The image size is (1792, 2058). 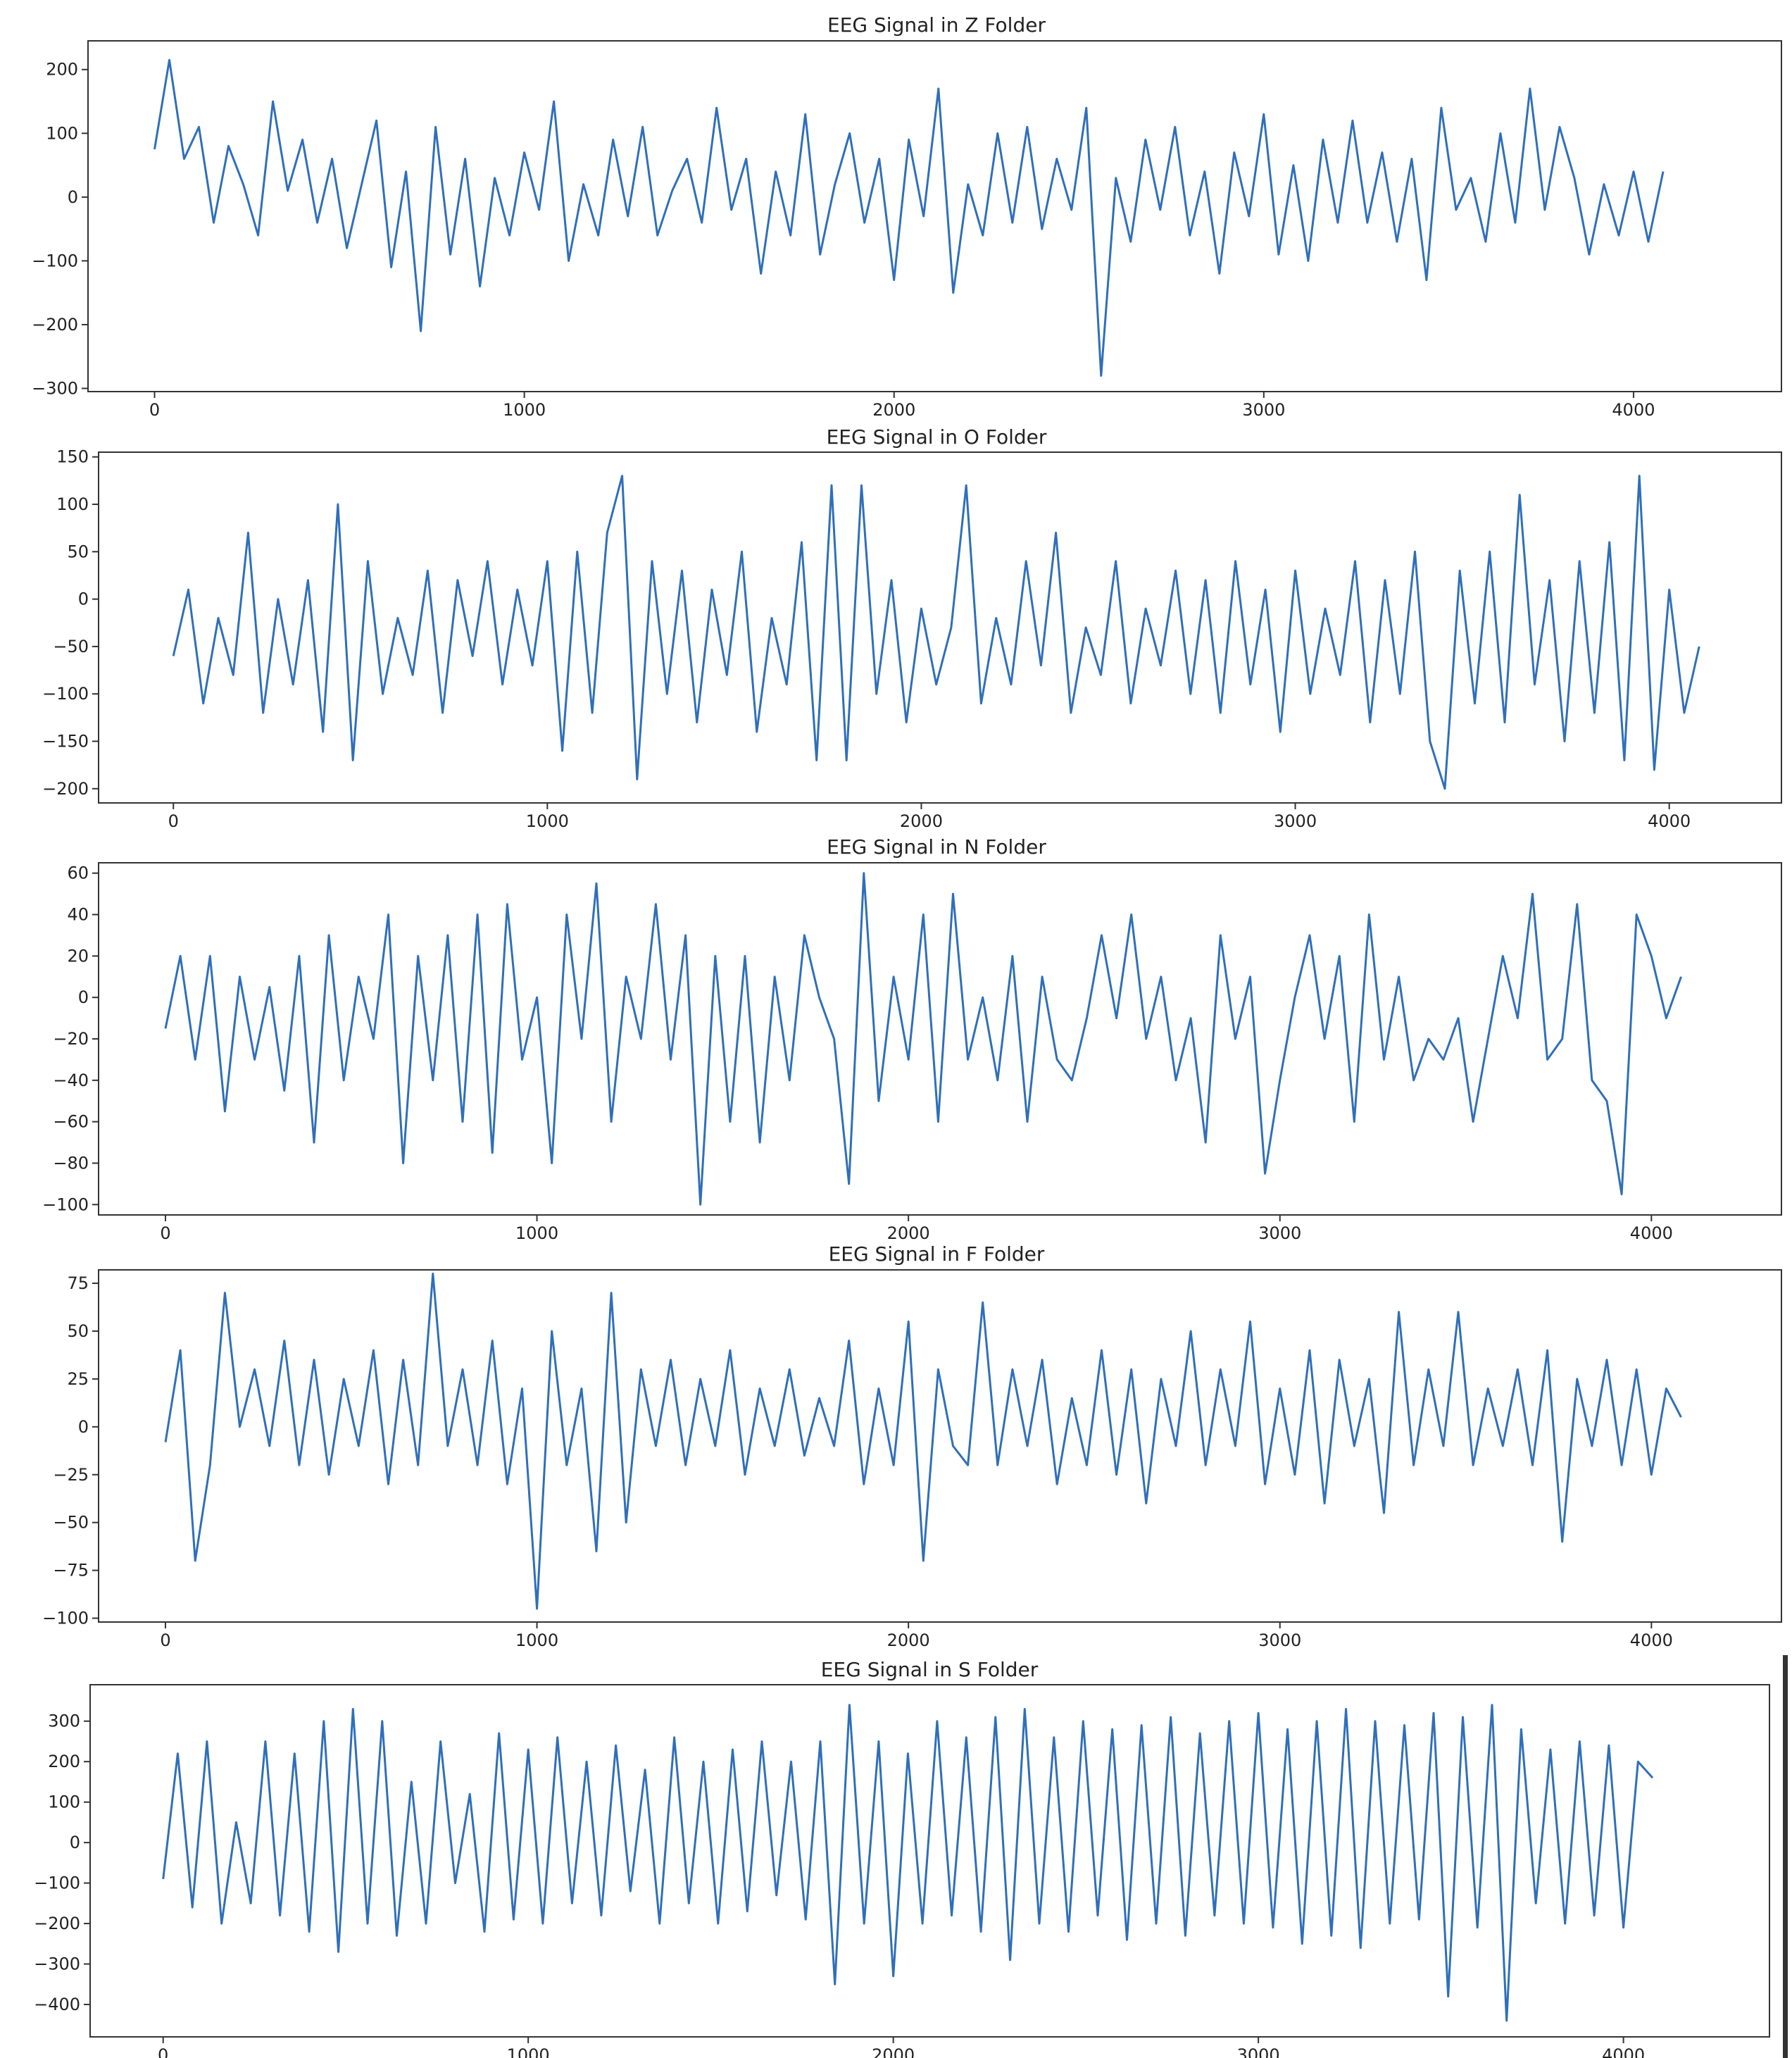 What do you see at coordinates (78, 1283) in the screenshot?
I see `y-tick-label: 75` at bounding box center [78, 1283].